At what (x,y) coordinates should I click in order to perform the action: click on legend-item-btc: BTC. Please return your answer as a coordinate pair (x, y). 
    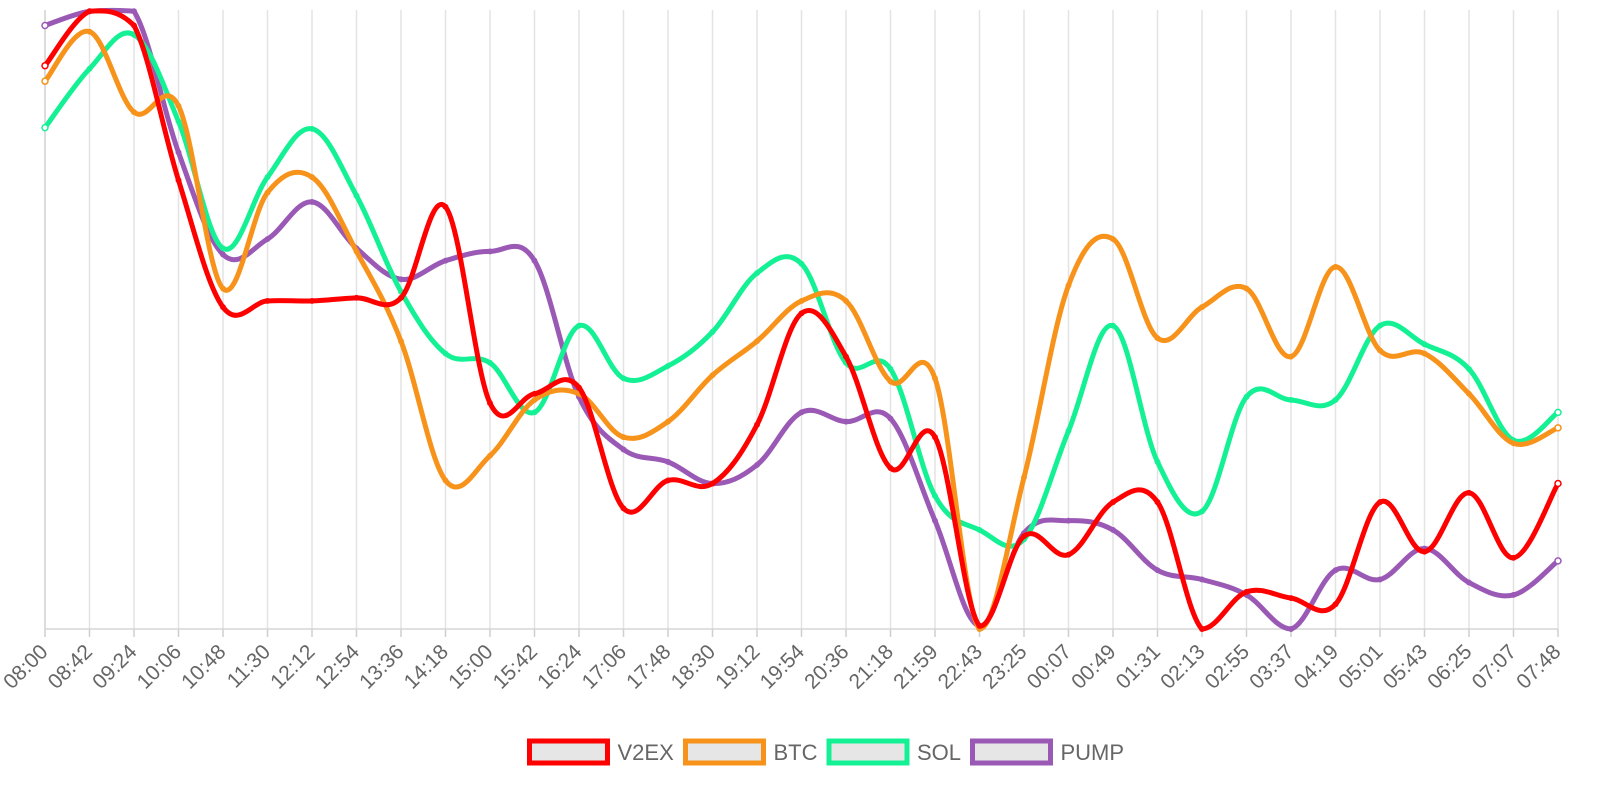
    Looking at the image, I should click on (750, 752).